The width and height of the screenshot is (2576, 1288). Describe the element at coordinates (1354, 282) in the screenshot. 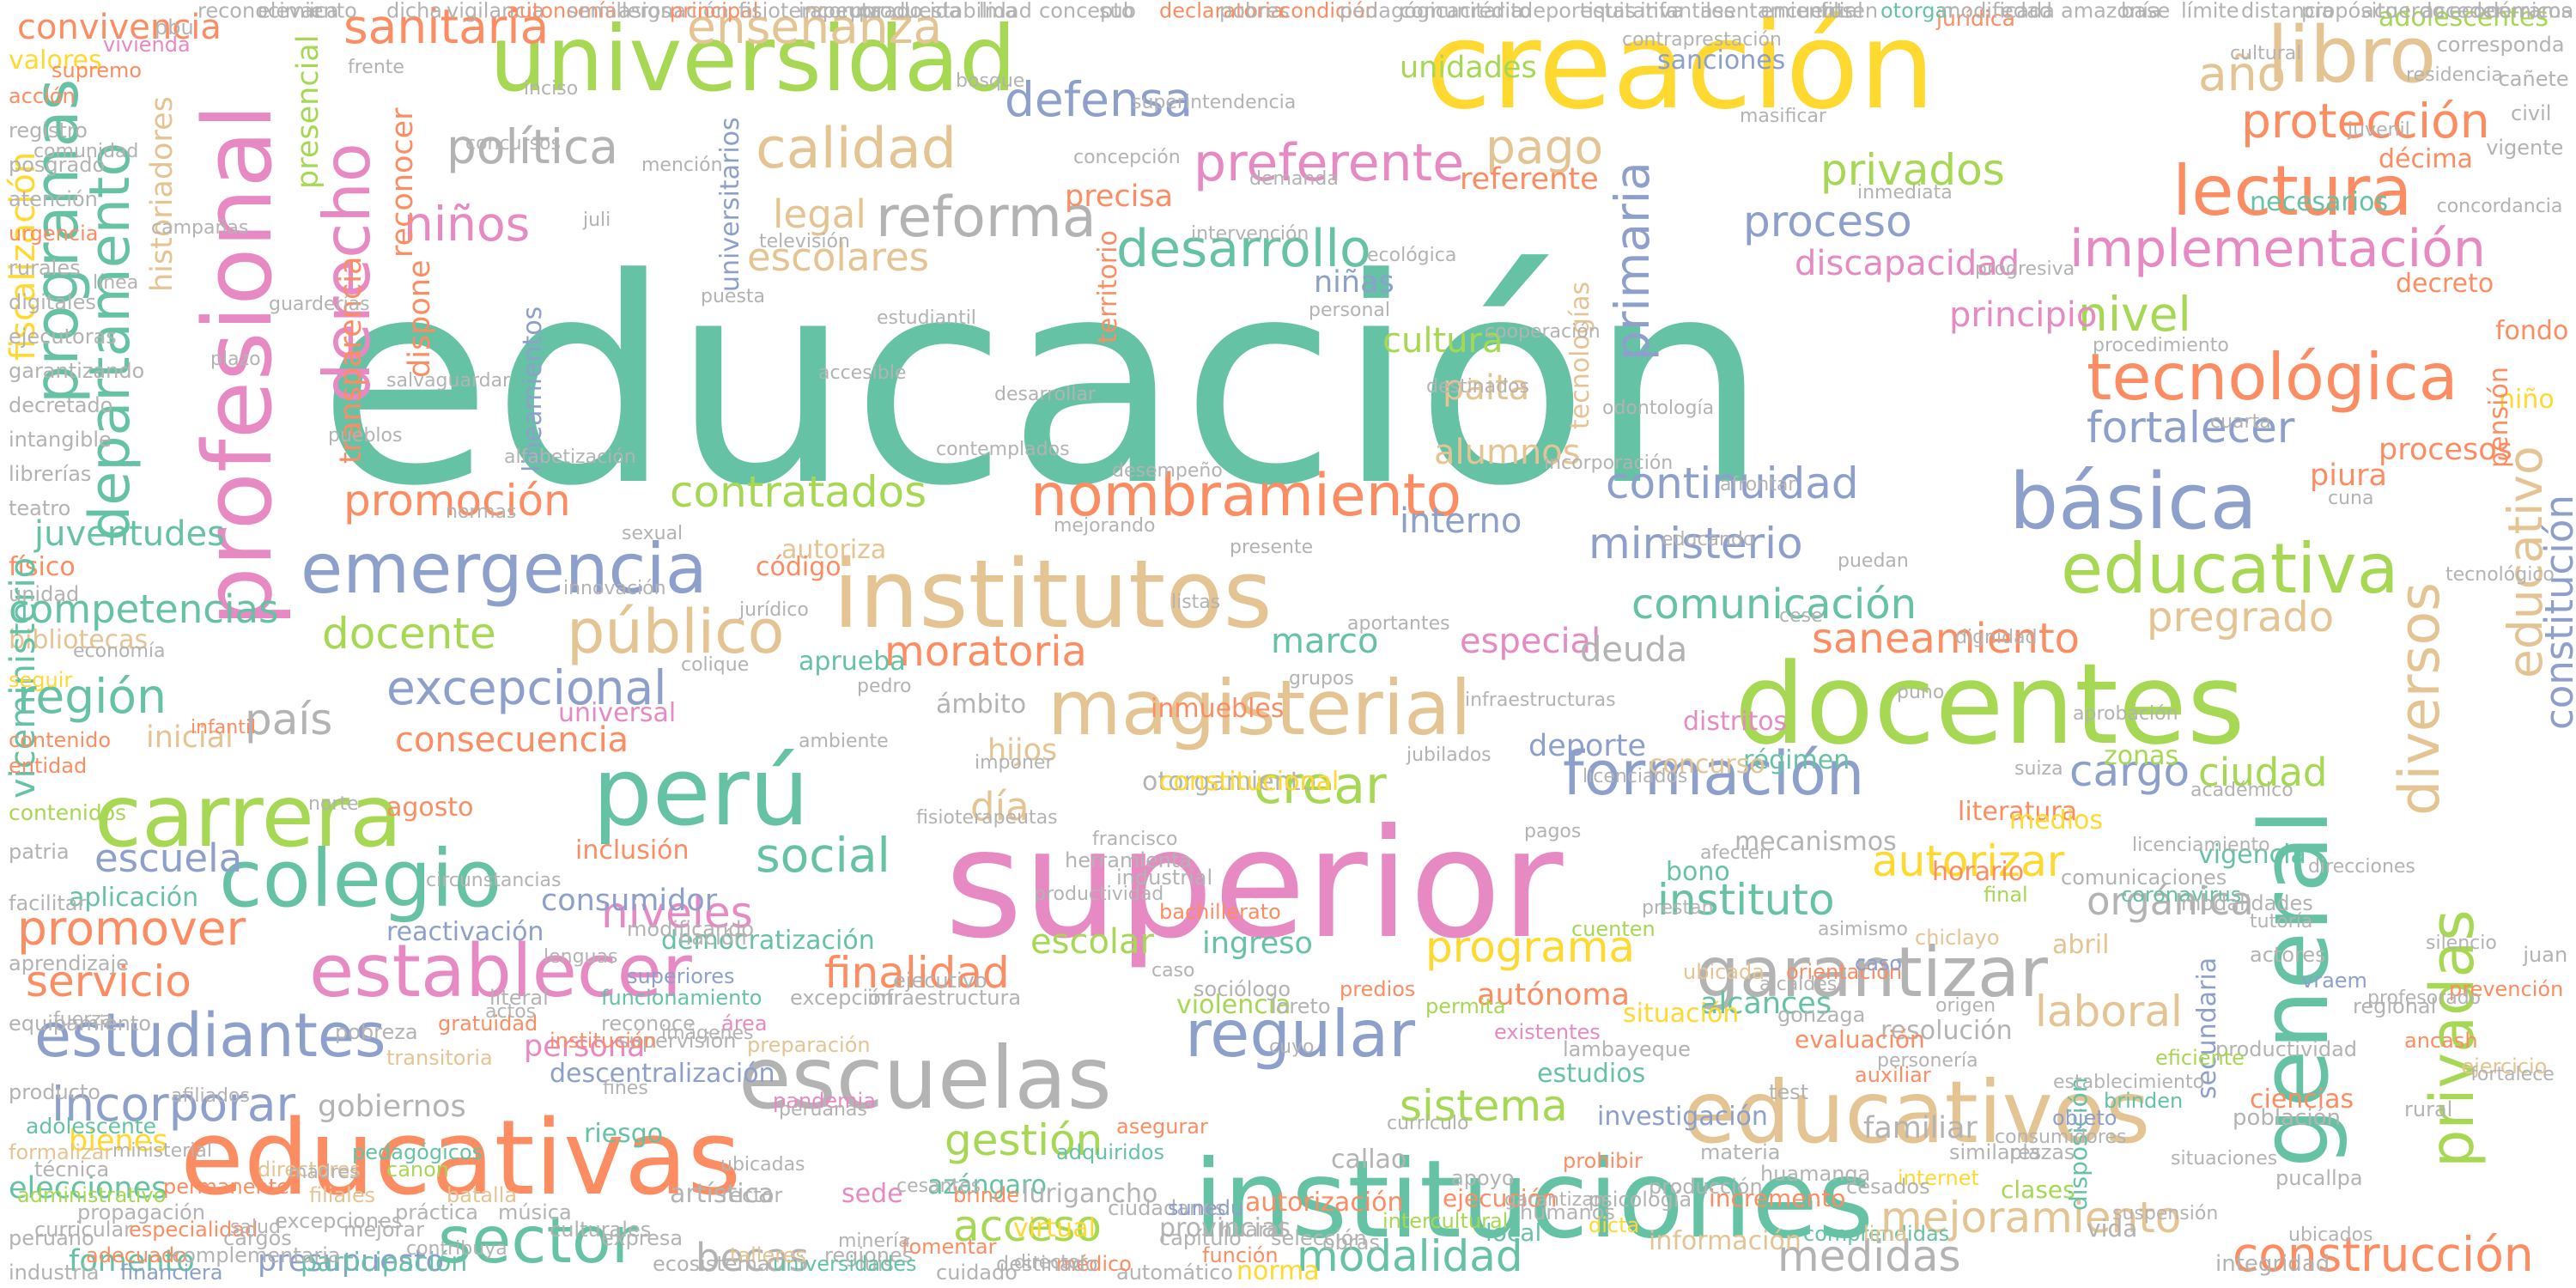

I see `word-ninas: niñas` at that location.